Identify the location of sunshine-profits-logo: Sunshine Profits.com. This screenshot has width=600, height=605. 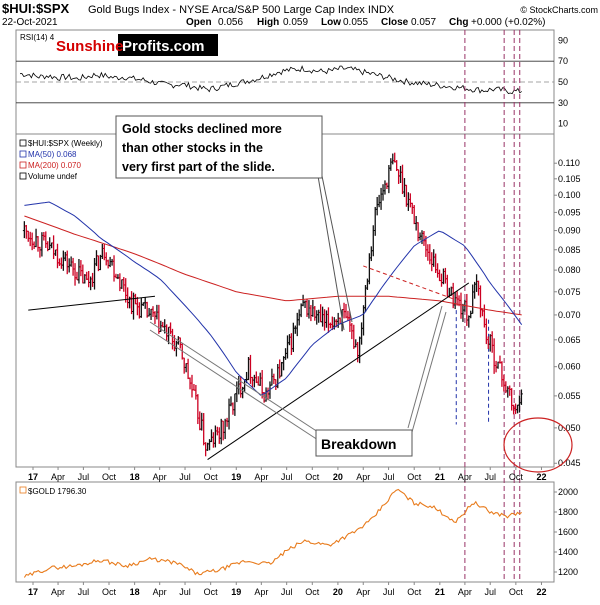
(136, 45).